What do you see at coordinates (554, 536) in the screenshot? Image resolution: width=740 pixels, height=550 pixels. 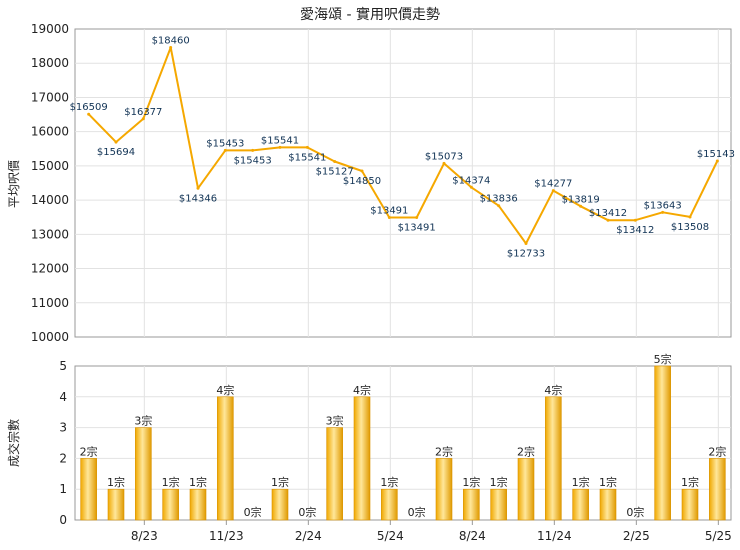 I see `x-tick-label: 11/24` at bounding box center [554, 536].